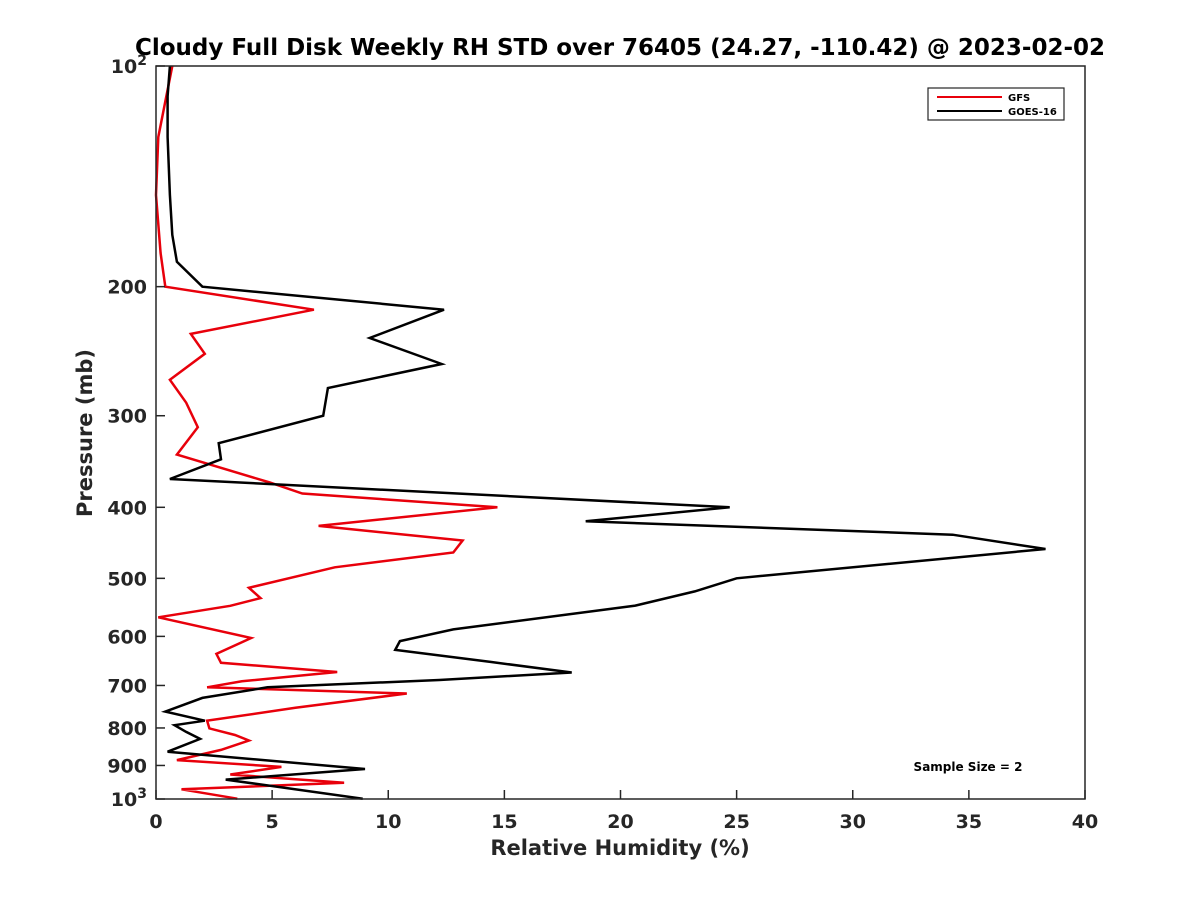 The width and height of the screenshot is (1200, 904). I want to click on x-tick-label: 40, so click(1085, 822).